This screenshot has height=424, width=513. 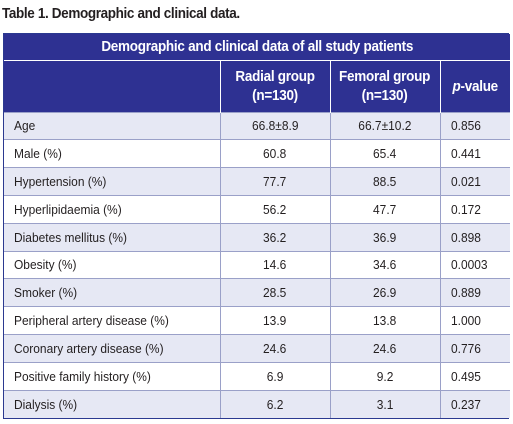 What do you see at coordinates (112, 85) in the screenshot?
I see `label-column-header` at bounding box center [112, 85].